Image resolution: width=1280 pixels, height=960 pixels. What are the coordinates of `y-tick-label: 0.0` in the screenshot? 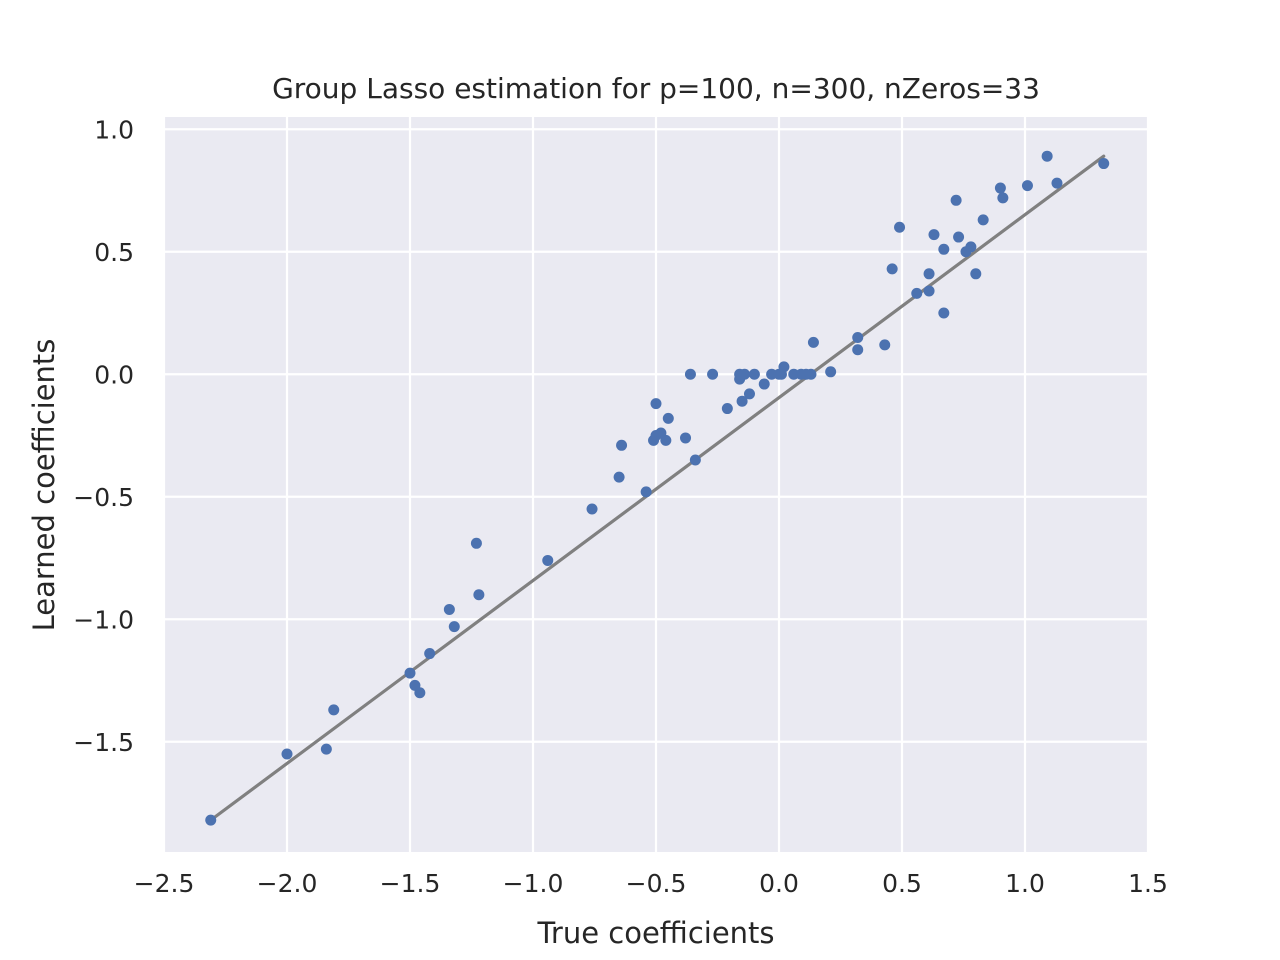 It's located at (114, 374).